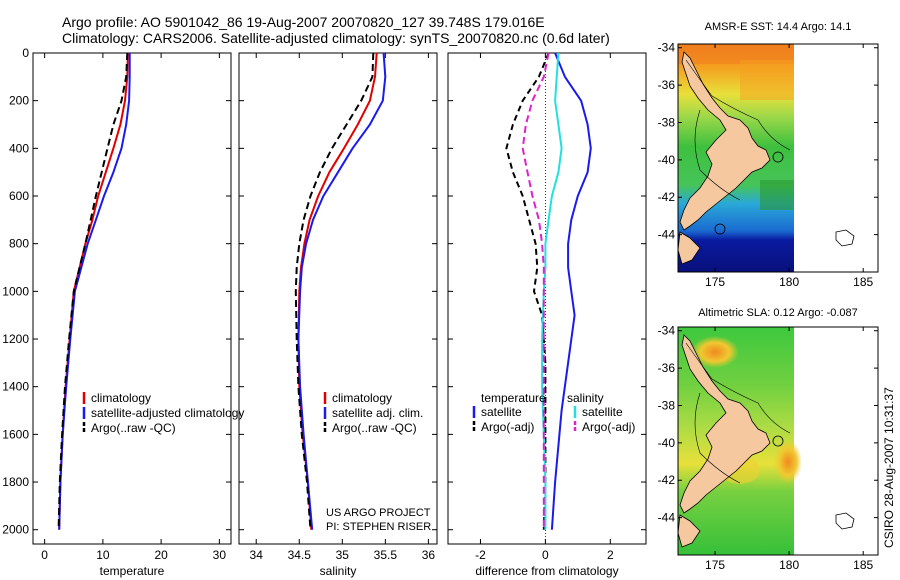 This screenshot has height=580, width=900. What do you see at coordinates (378, 513) in the screenshot?
I see `project-annotation-line1: US ARGO PROJECT` at bounding box center [378, 513].